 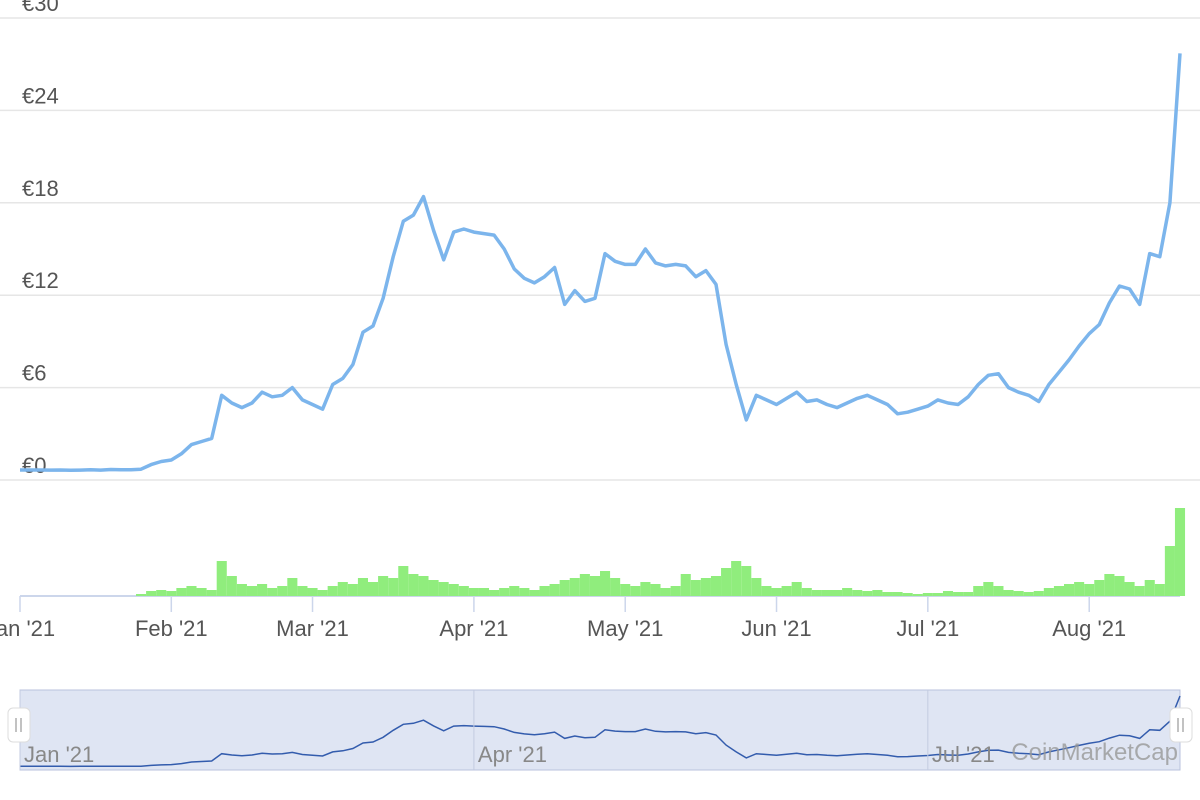 I want to click on x-tick-label: May '21, so click(x=625, y=628).